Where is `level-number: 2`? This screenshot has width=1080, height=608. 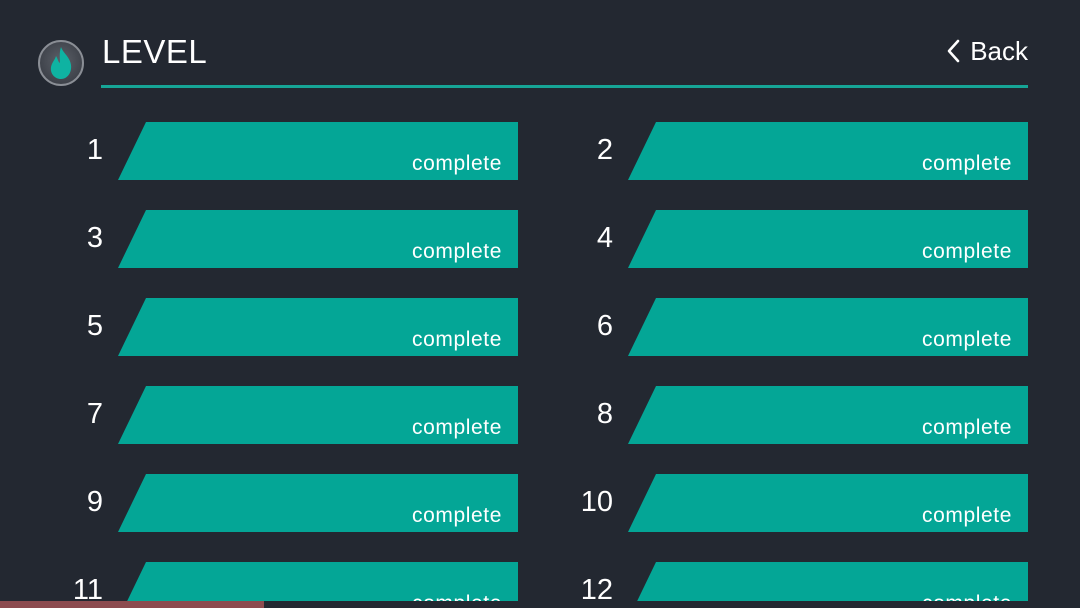 level-number: 2 is located at coordinates (604, 150).